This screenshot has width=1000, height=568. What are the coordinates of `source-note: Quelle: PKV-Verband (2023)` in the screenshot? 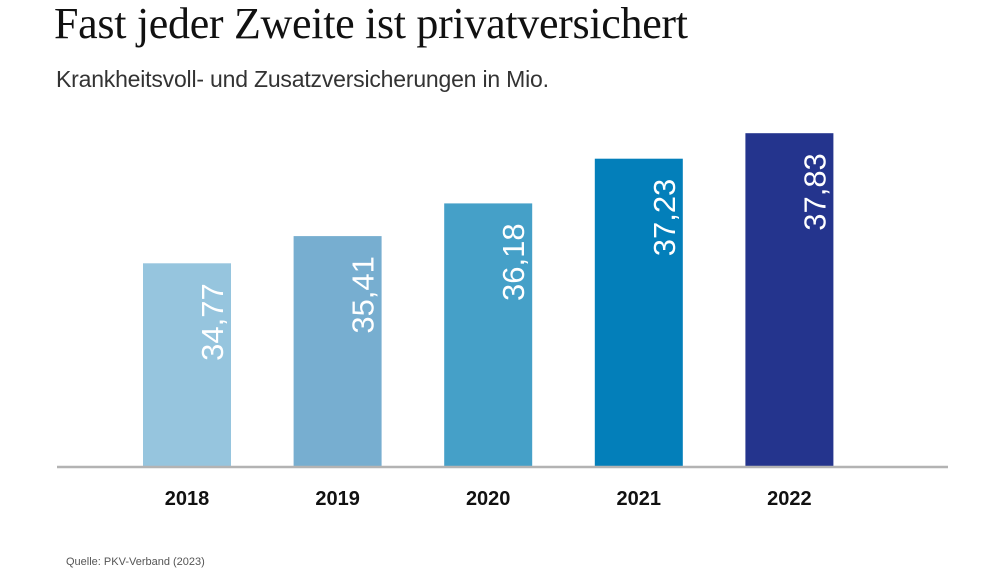 It's located at (135, 562).